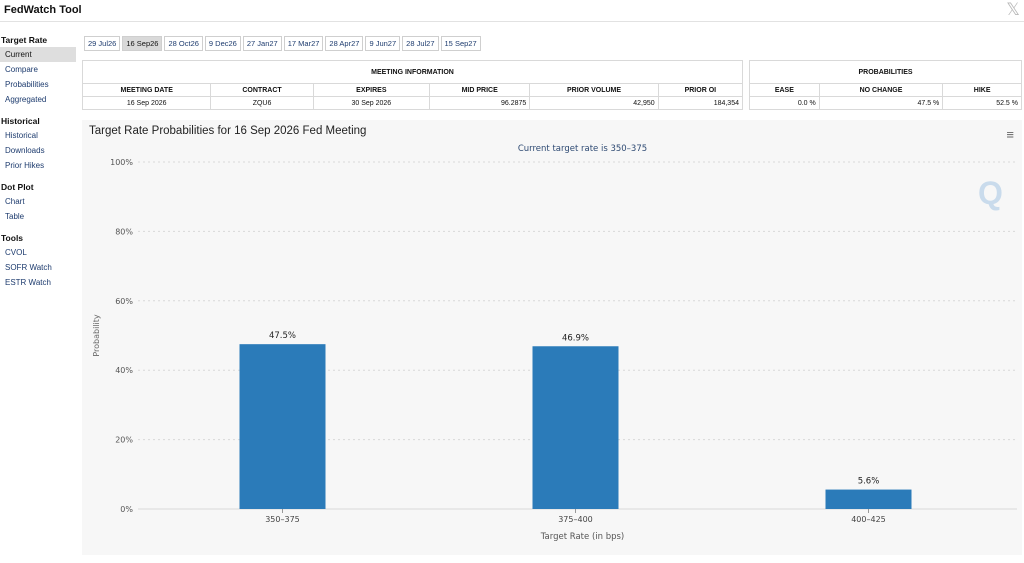  Describe the element at coordinates (262, 90) in the screenshot. I see `column-header: CONTRACT` at that location.